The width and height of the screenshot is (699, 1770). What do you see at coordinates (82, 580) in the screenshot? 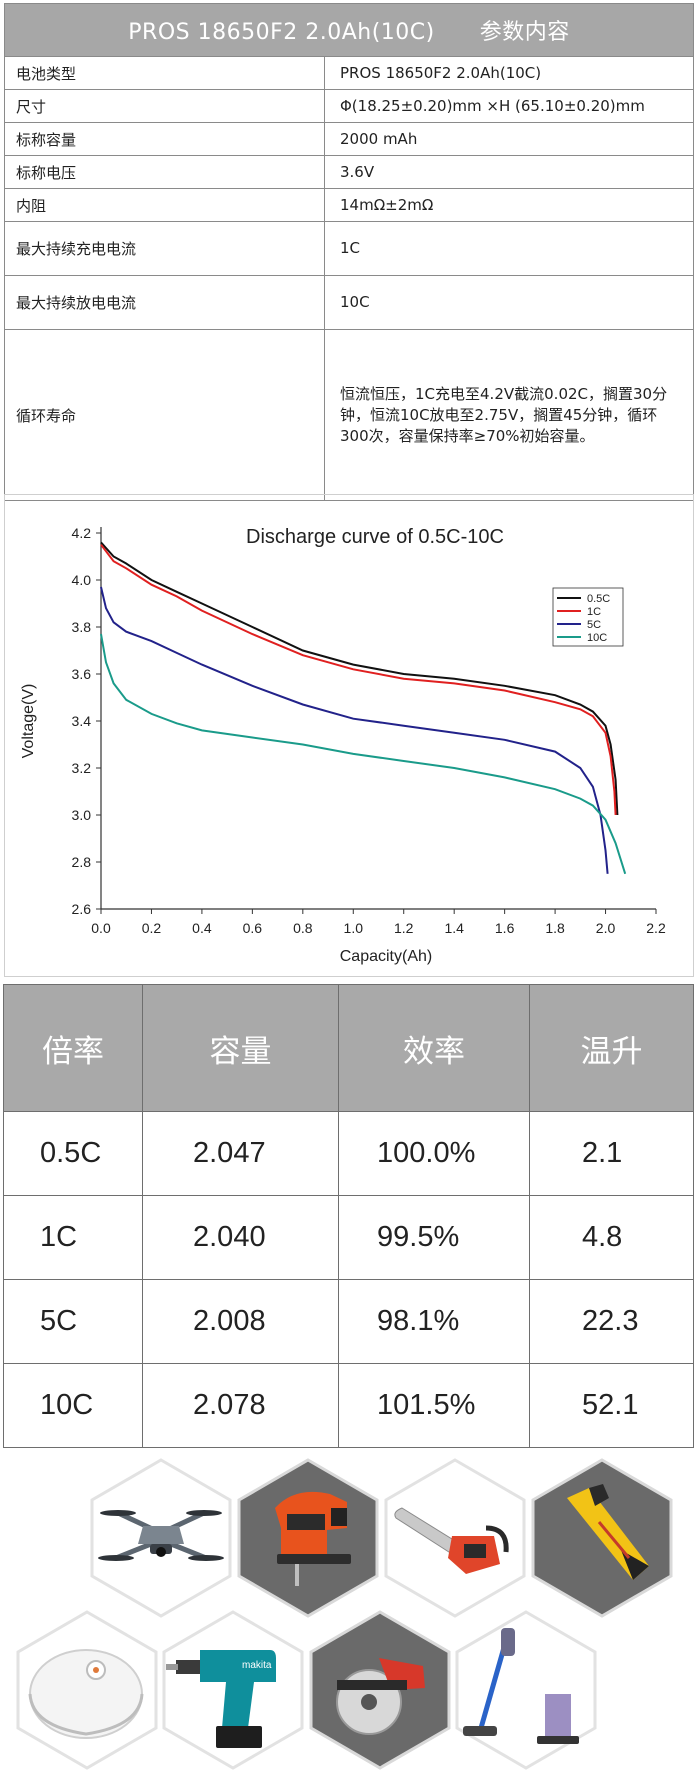
I see `y-tick-label: 4.0` at bounding box center [82, 580].